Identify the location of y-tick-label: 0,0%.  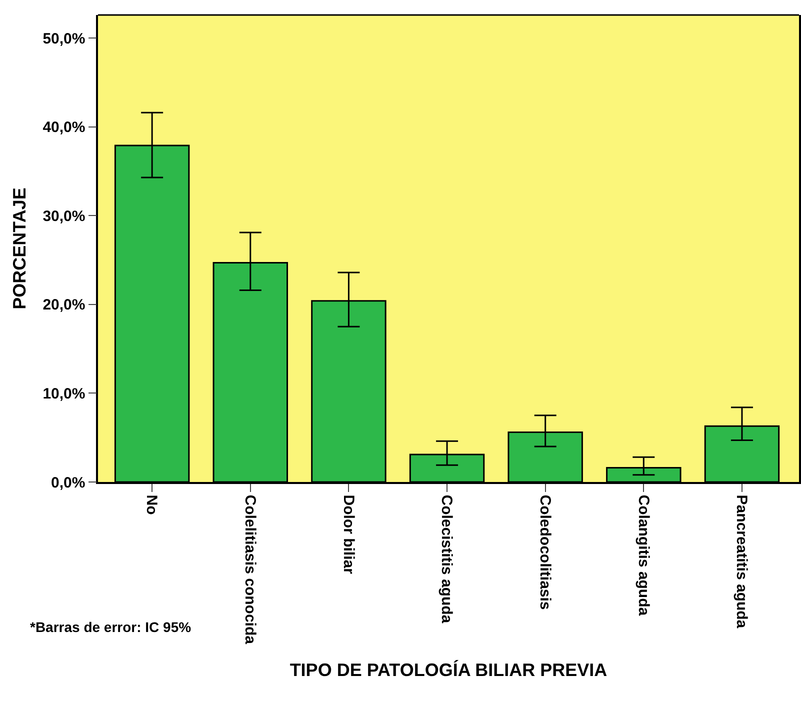
(68, 483).